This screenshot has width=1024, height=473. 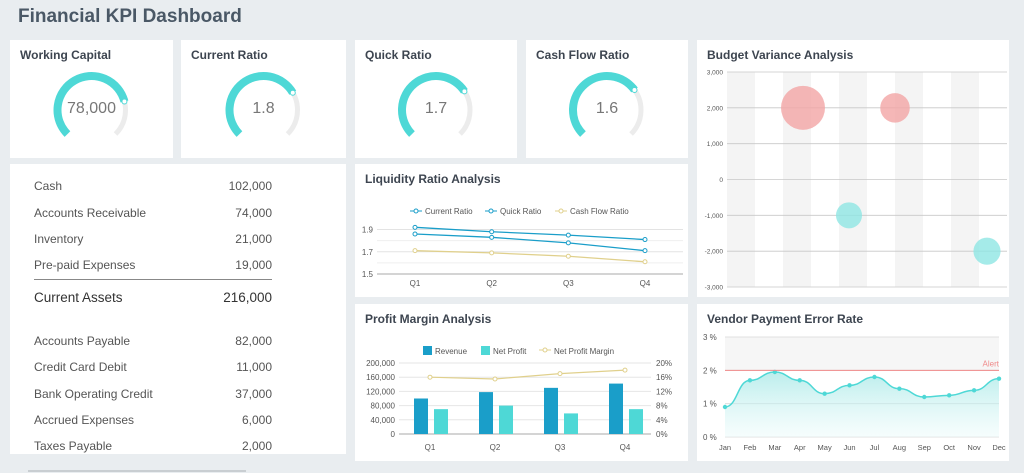 What do you see at coordinates (645, 283) in the screenshot?
I see `x-tick-label: Q4` at bounding box center [645, 283].